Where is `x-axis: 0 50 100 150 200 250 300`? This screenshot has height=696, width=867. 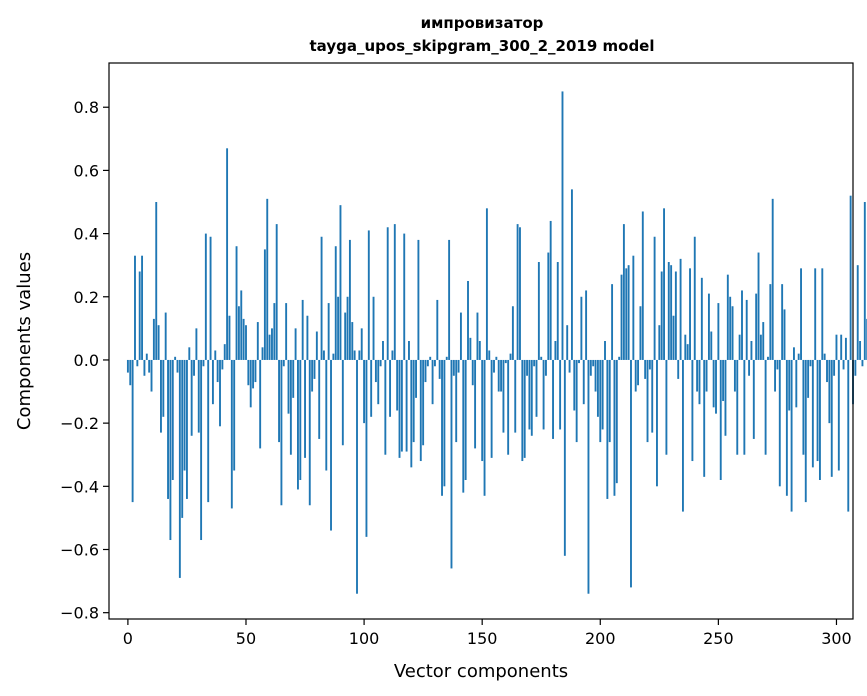
x-axis: 0 50 100 150 200 250 300 is located at coordinates (487, 633).